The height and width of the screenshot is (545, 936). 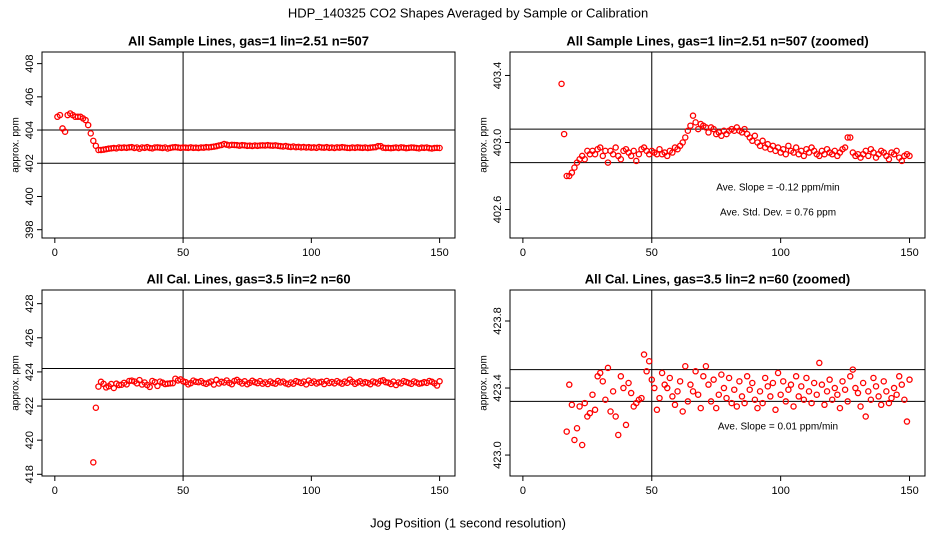 What do you see at coordinates (30, 303) in the screenshot?
I see `y-tick-label: 428` at bounding box center [30, 303].